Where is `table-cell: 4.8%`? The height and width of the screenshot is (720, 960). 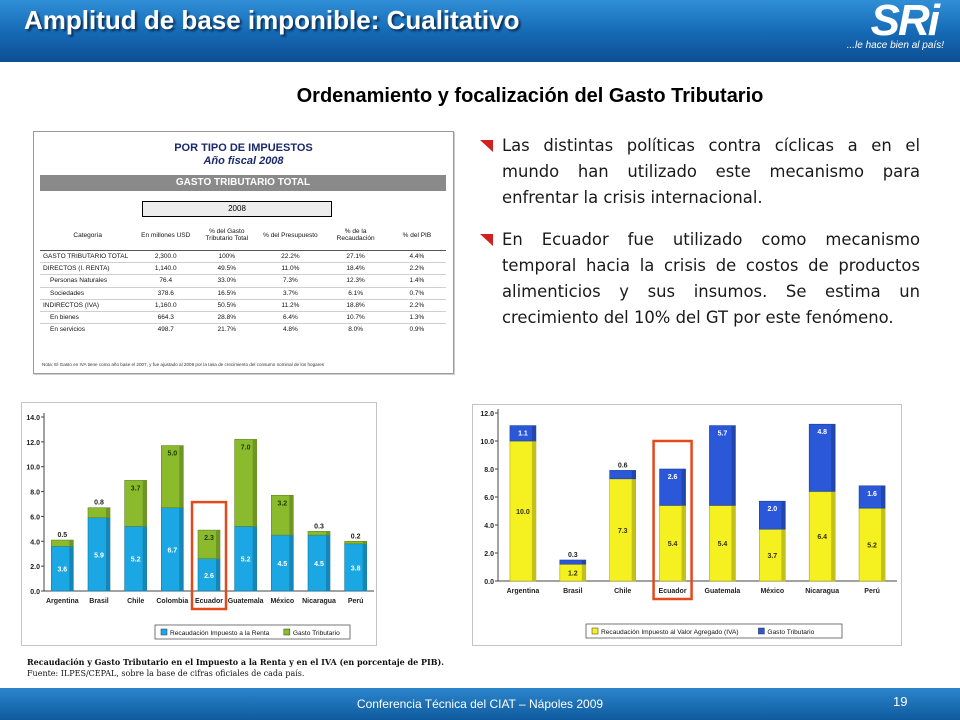
table-cell: 4.8% is located at coordinates (290, 329).